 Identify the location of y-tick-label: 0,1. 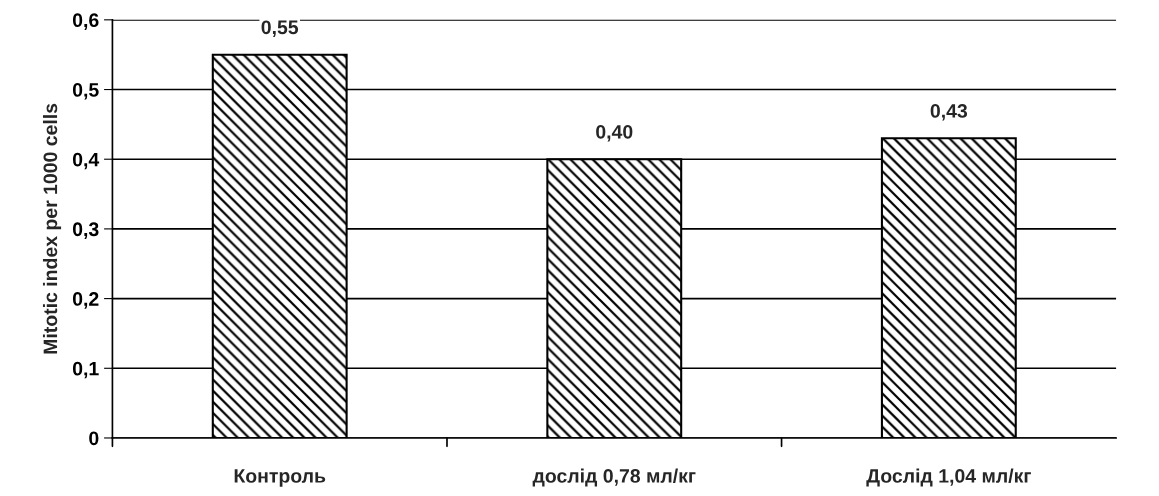
(85, 370).